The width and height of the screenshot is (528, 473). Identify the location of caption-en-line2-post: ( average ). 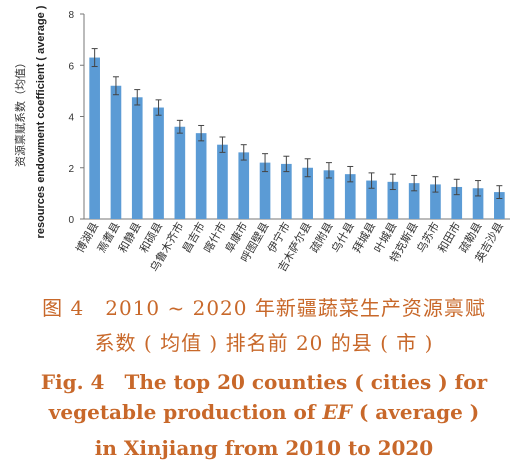
(415, 412).